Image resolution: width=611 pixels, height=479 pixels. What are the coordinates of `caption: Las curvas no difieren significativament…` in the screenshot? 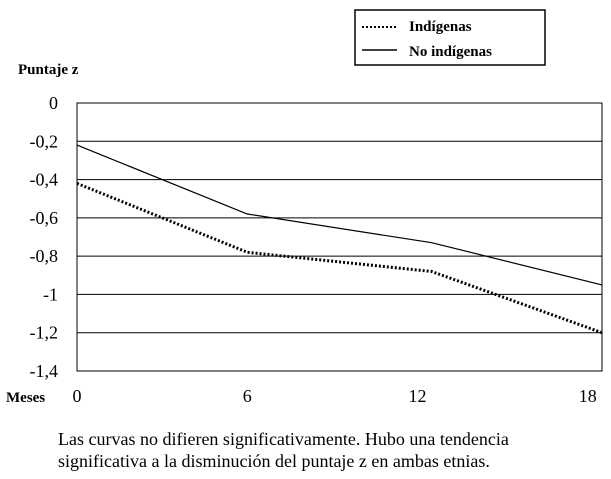 It's located at (333, 450).